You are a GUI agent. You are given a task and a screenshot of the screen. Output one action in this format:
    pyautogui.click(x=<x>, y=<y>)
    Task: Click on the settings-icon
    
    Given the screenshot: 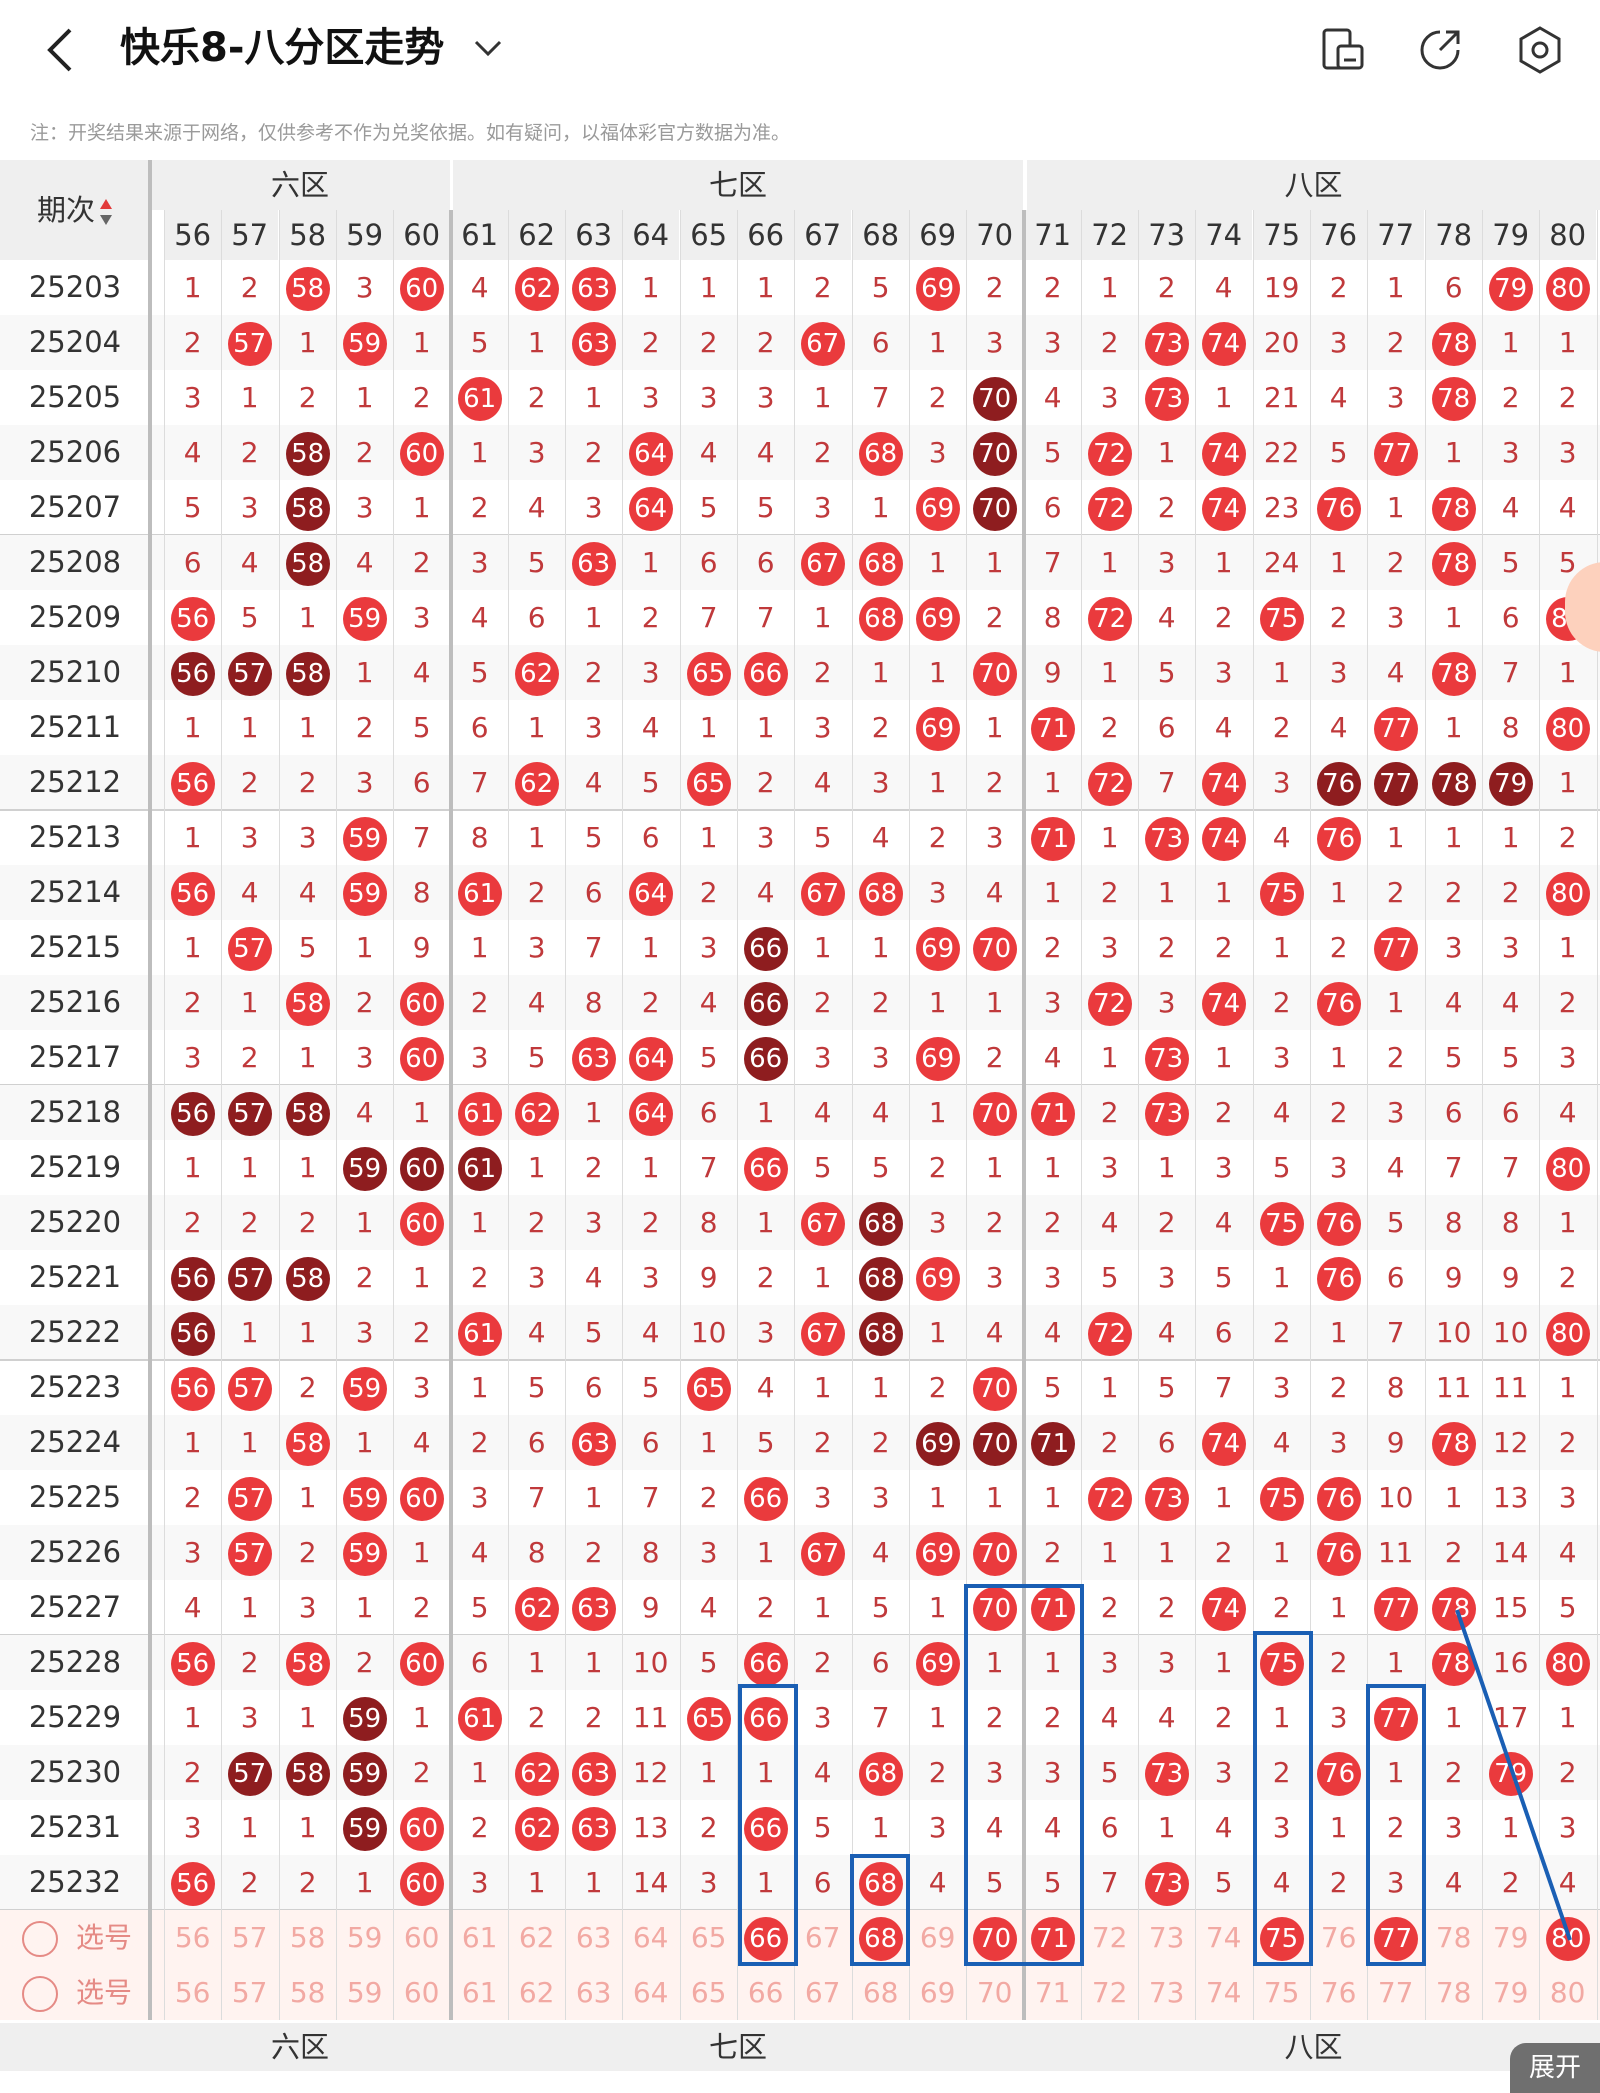 What is the action you would take?
    pyautogui.click(x=1540, y=50)
    